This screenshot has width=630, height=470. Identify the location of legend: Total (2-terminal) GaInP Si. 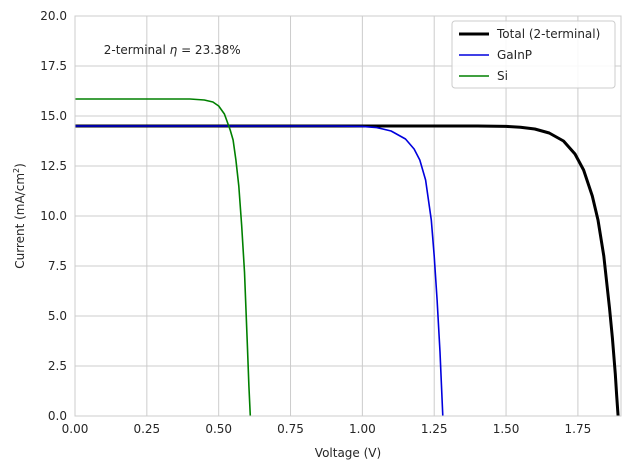
(533, 54).